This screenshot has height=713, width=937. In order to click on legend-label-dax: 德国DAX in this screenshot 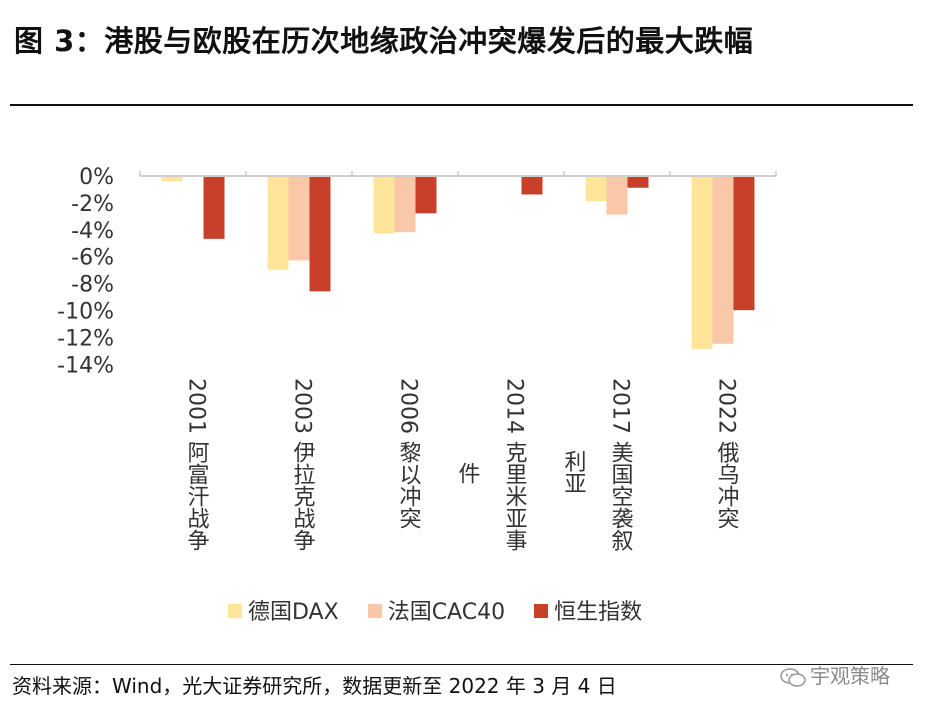, I will do `click(293, 612)`.